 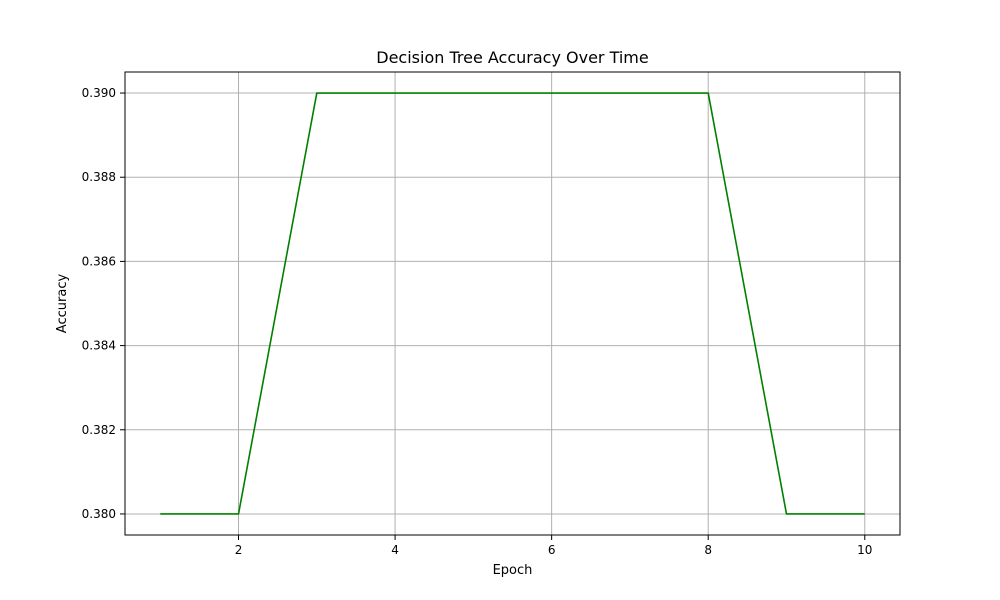 I want to click on x-tick-label: 8, so click(x=708, y=550).